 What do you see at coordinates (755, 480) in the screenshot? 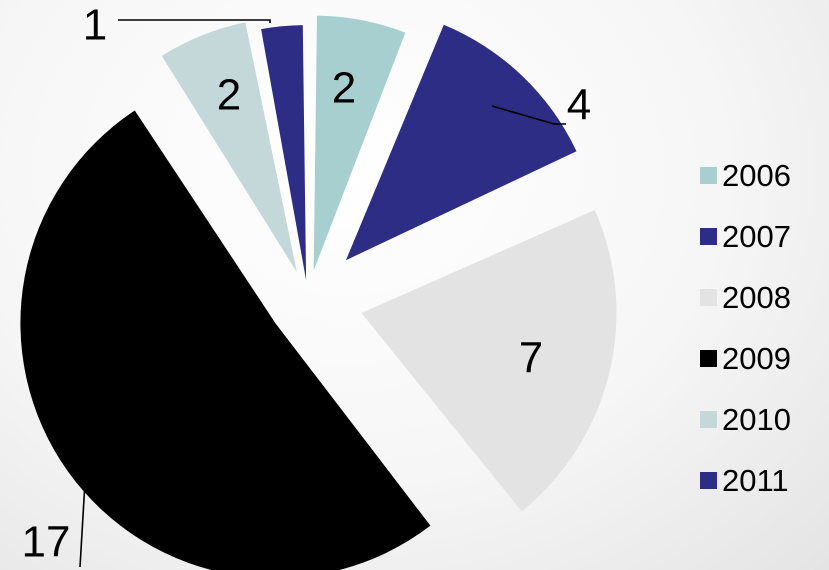
I see `legend-label: 2011` at bounding box center [755, 480].